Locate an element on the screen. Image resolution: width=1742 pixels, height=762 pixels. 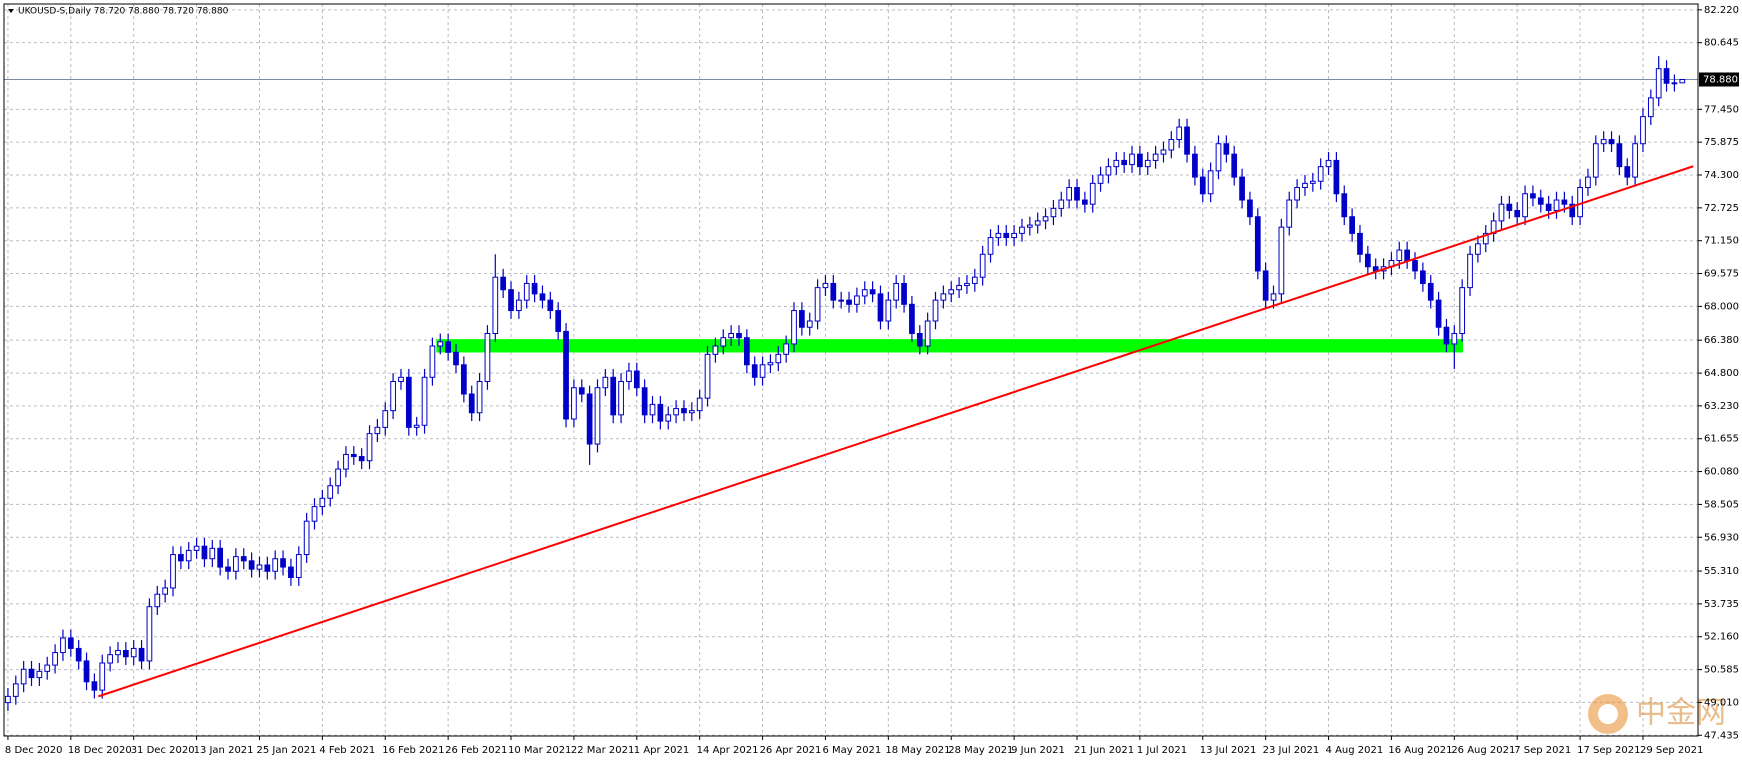
x-tick-label: 4 Feb 2021 is located at coordinates (347, 750).